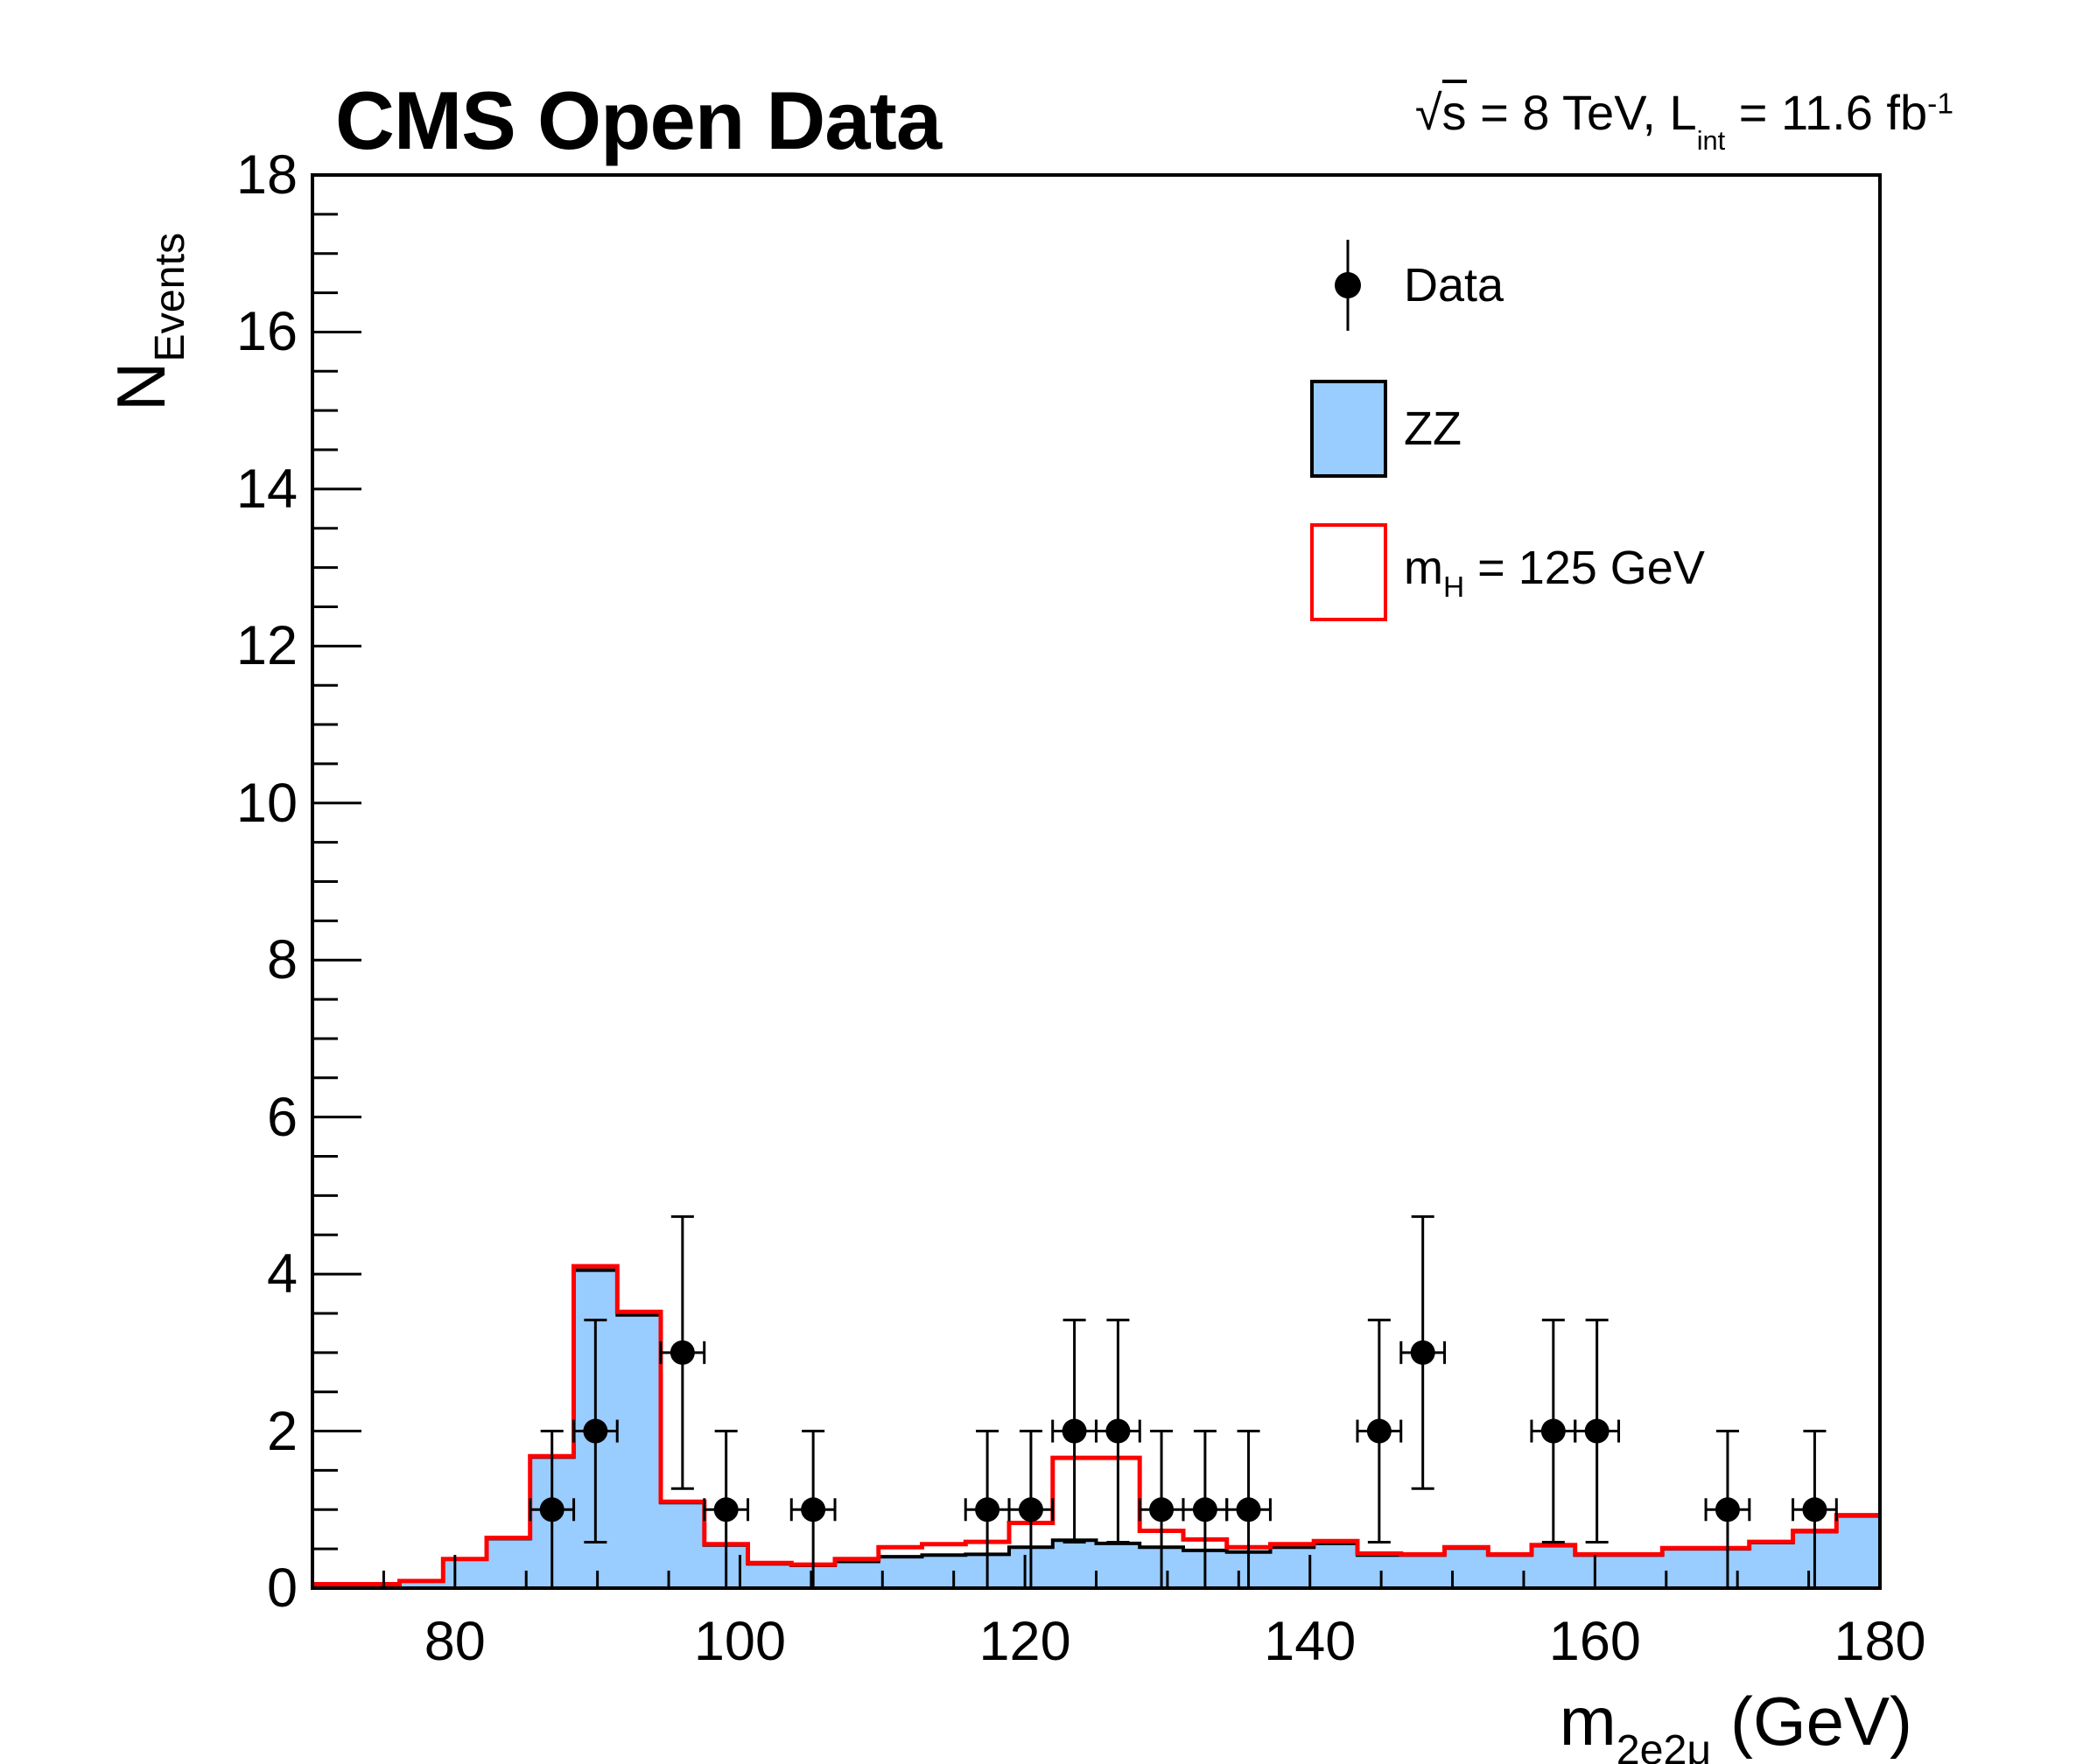 The width and height of the screenshot is (2090, 1764). Describe the element at coordinates (639, 120) in the screenshot. I see `plot-title: CMS Open Data` at that location.